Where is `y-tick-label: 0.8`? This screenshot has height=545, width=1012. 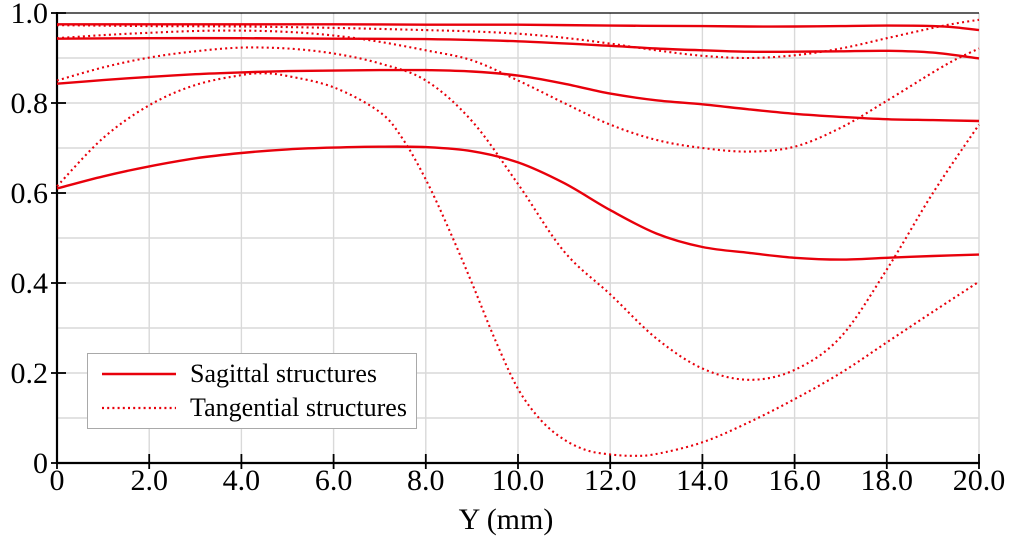
y-tick-label: 0.8 is located at coordinates (30, 103).